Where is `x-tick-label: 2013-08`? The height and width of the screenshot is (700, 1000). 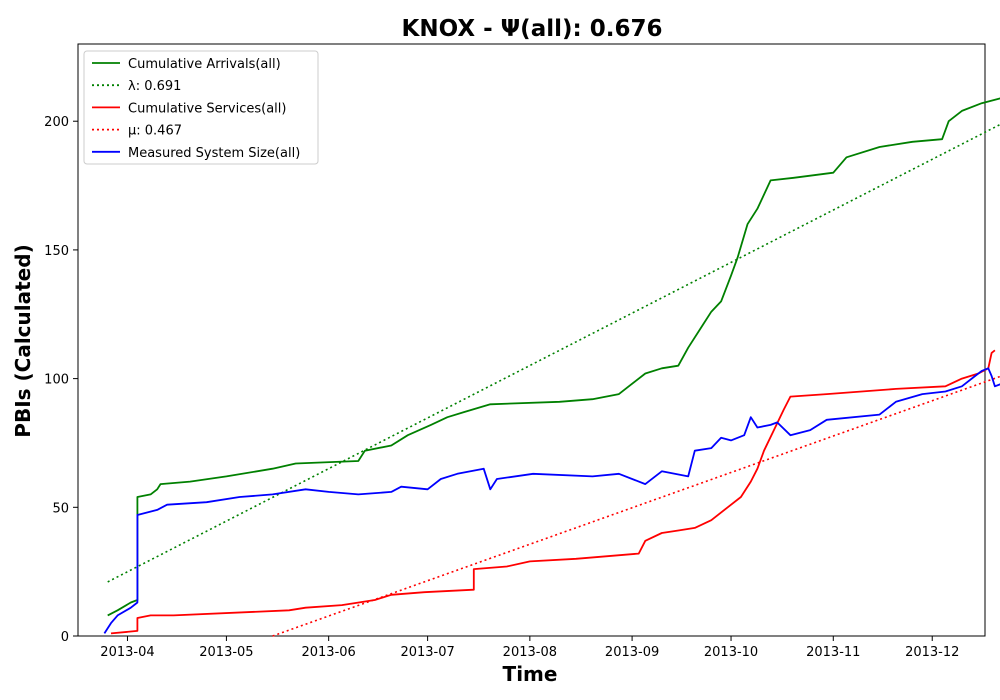
x-tick-label: 2013-08 is located at coordinates (530, 652).